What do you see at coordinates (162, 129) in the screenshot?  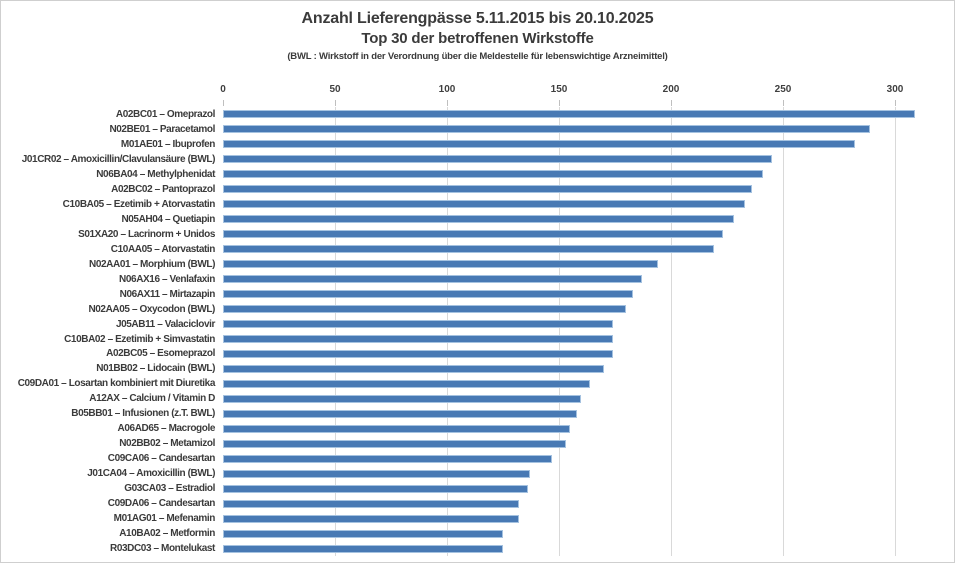 I see `category-label: N02BE01 – Paracetamol` at bounding box center [162, 129].